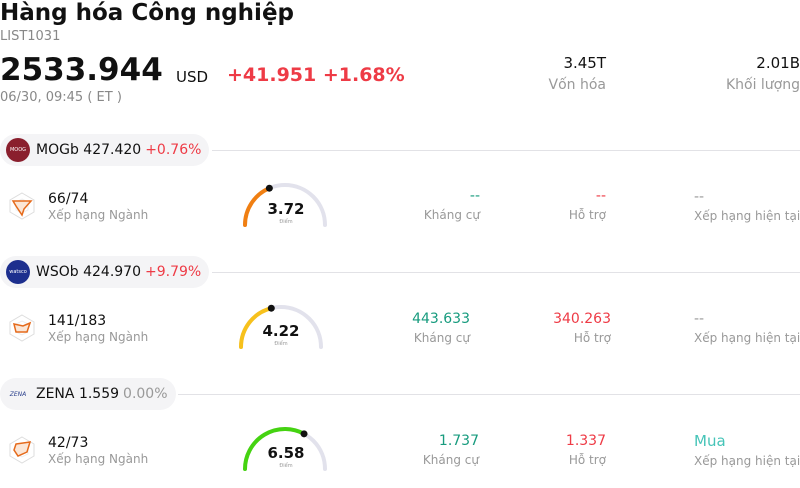 The image size is (800, 488). I want to click on support-level: 1.337 Hỗ trợ, so click(586, 450).